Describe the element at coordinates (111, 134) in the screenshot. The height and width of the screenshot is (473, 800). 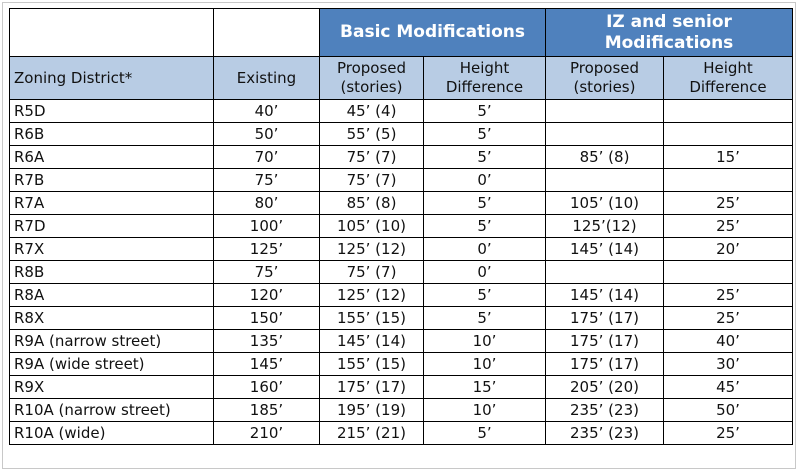
I see `zoning-district-cell: R6B` at that location.